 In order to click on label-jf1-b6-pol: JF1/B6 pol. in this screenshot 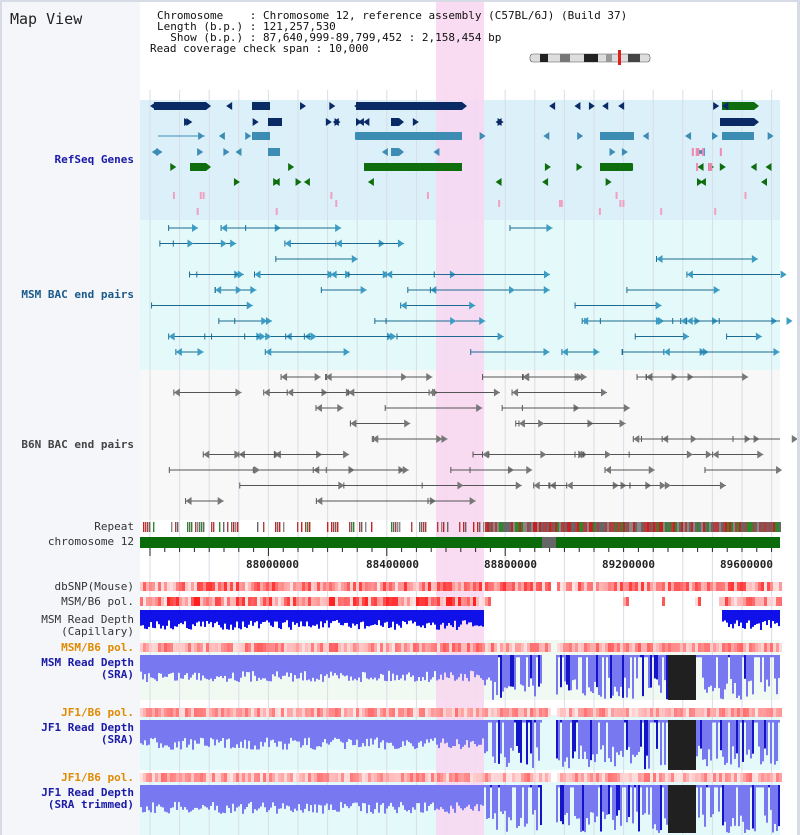, I will do `click(97, 712)`.